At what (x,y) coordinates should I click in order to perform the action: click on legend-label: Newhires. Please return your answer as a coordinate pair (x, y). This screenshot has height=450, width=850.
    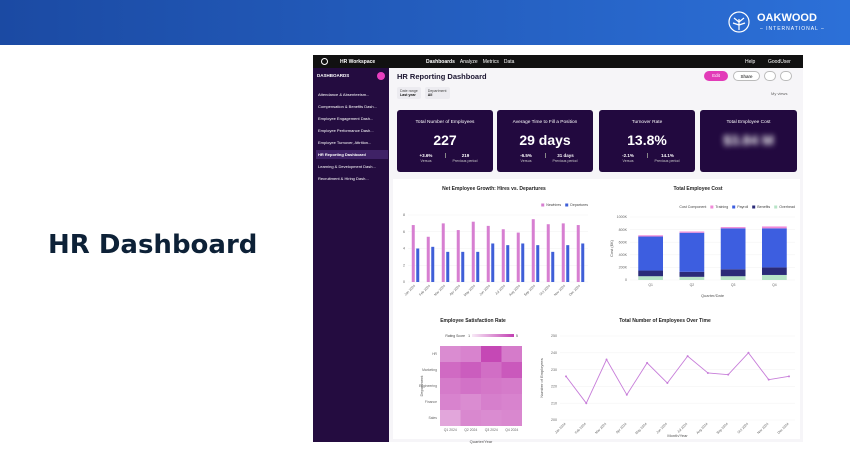
    Looking at the image, I should click on (553, 205).